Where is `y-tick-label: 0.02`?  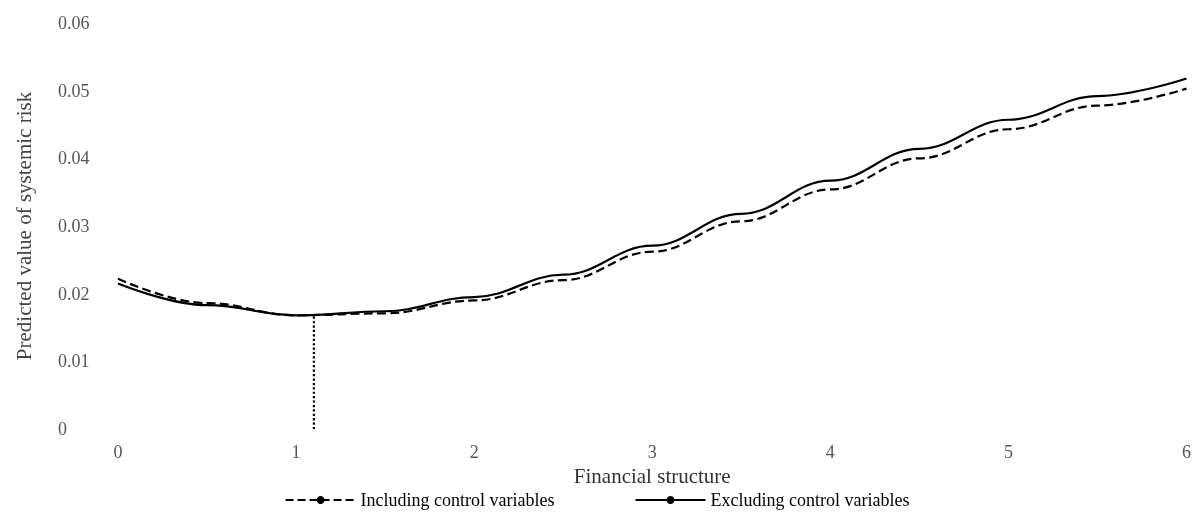
y-tick-label: 0.02 is located at coordinates (74, 293).